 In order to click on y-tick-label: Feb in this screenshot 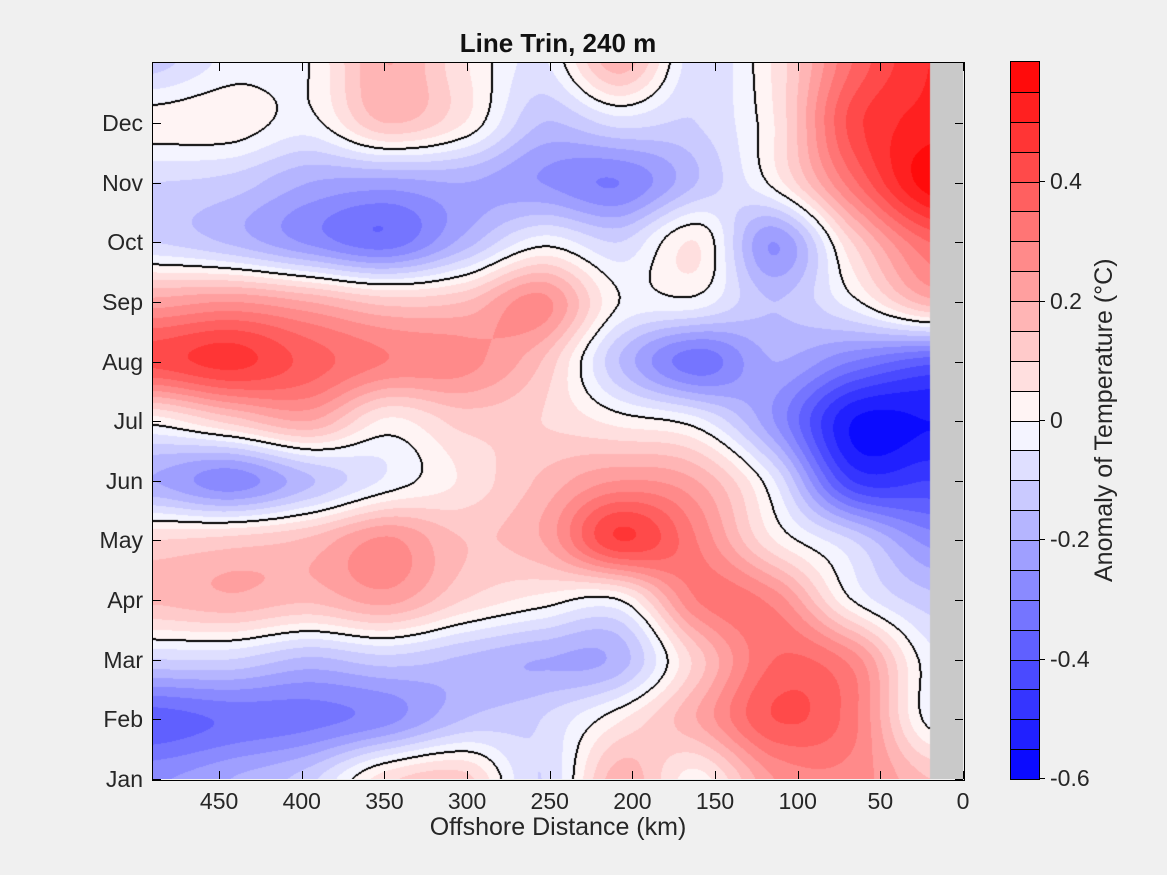, I will do `click(123, 719)`.